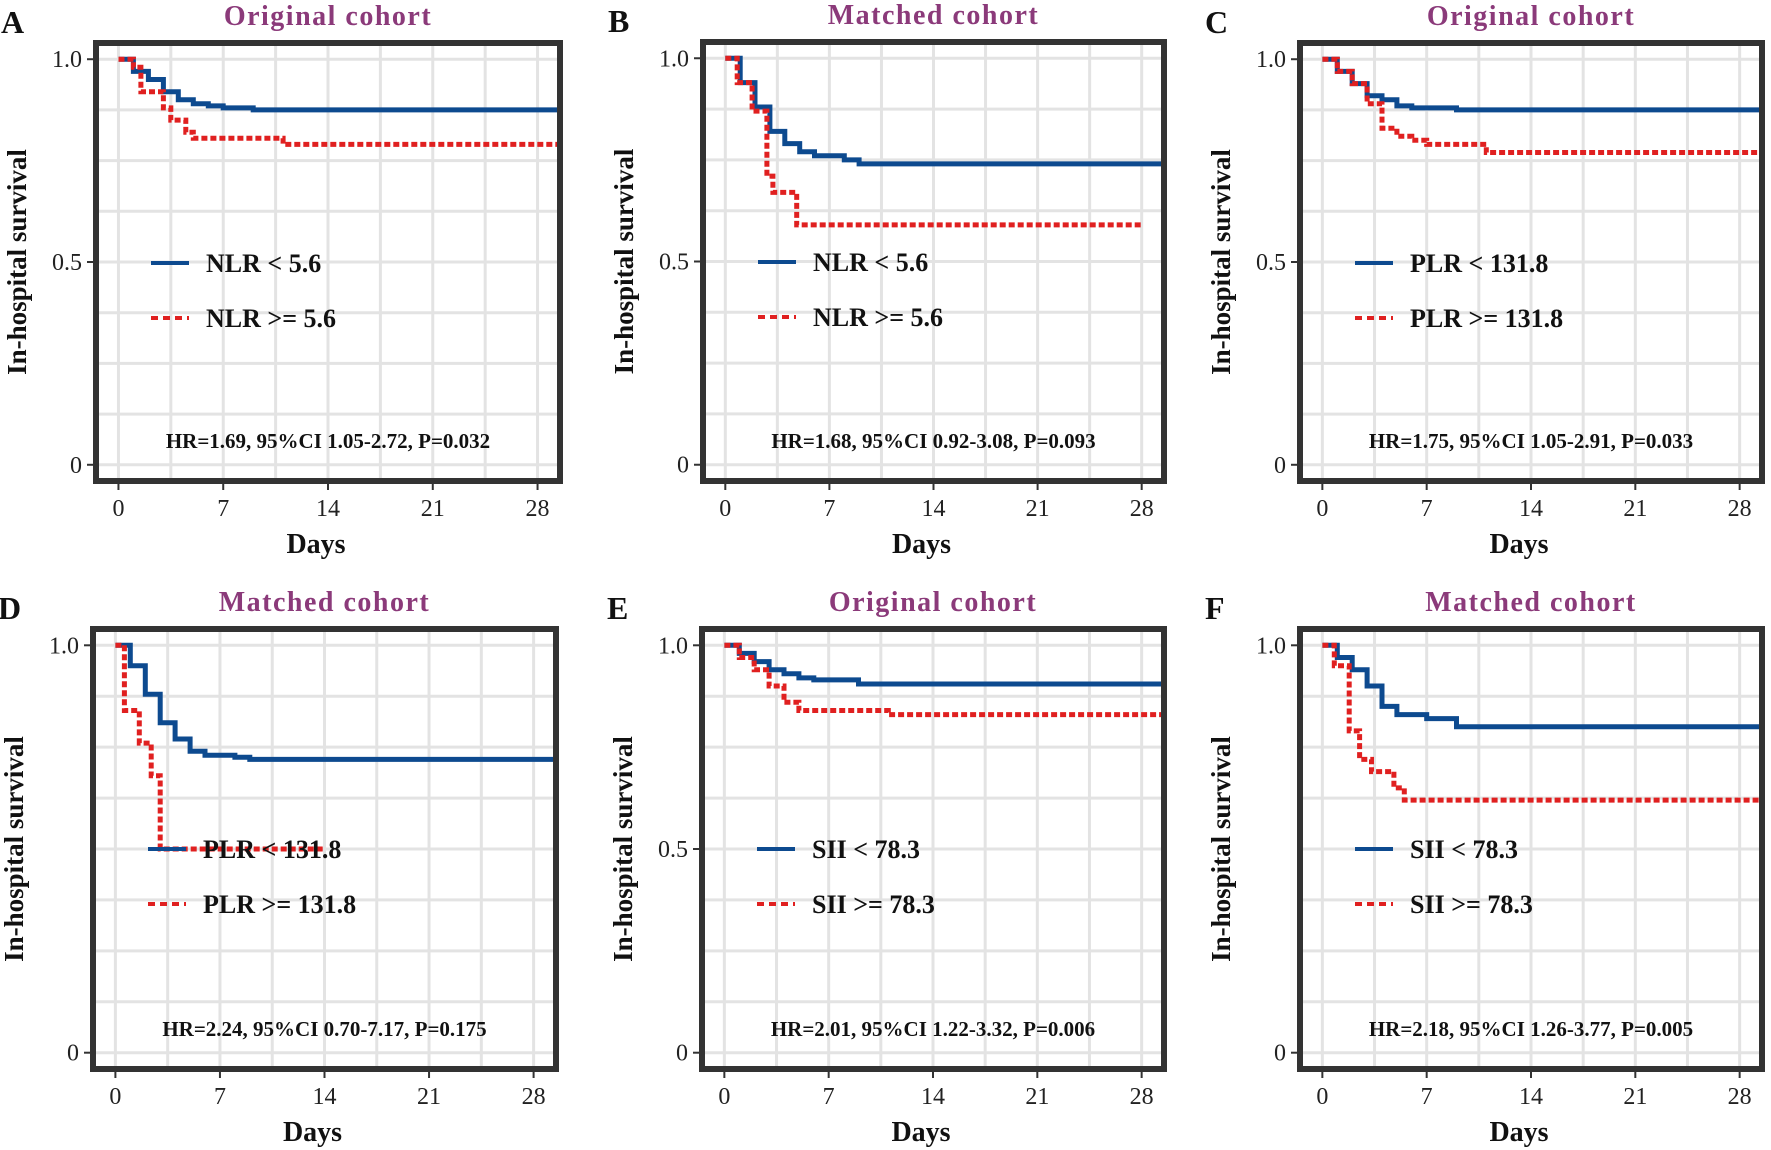 The image size is (1771, 1150). I want to click on panel-letter: B, so click(618, 21).